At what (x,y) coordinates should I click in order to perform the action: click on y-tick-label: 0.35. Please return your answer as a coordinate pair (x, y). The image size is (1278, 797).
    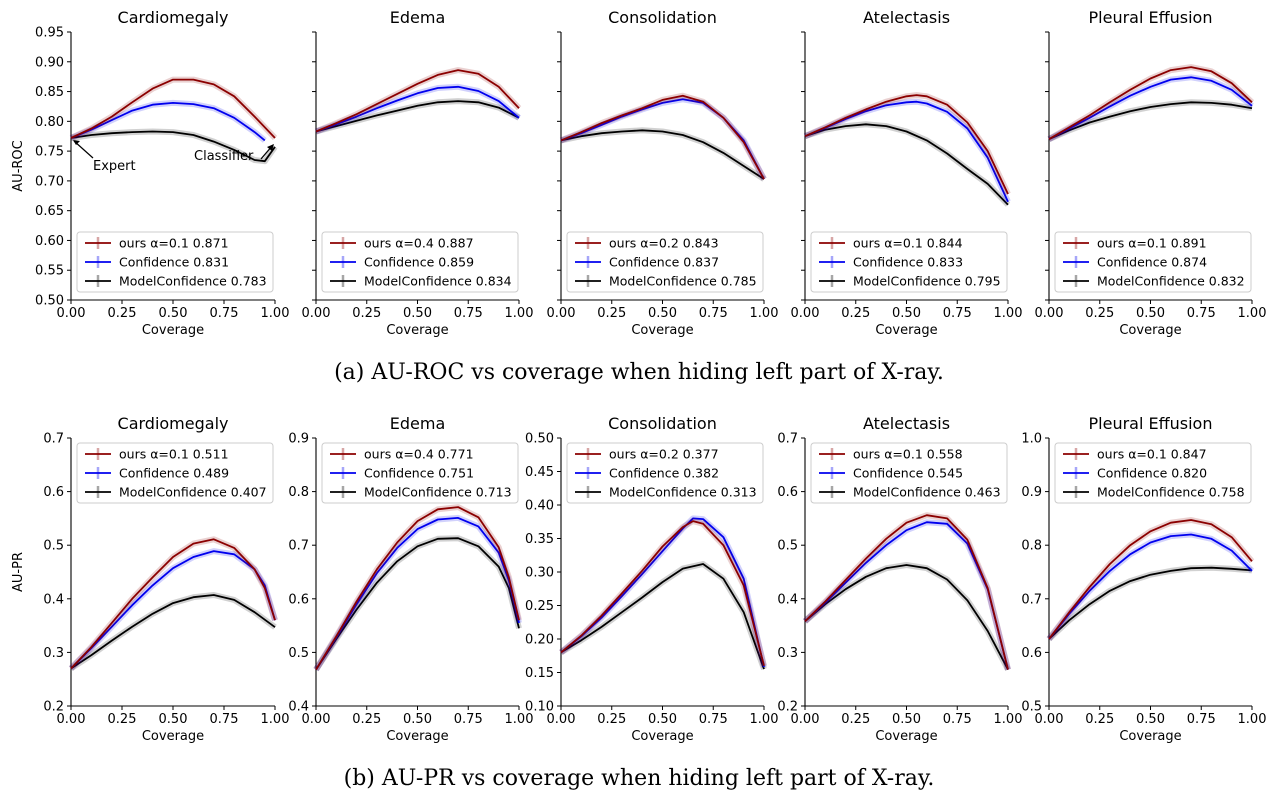
    Looking at the image, I should click on (539, 539).